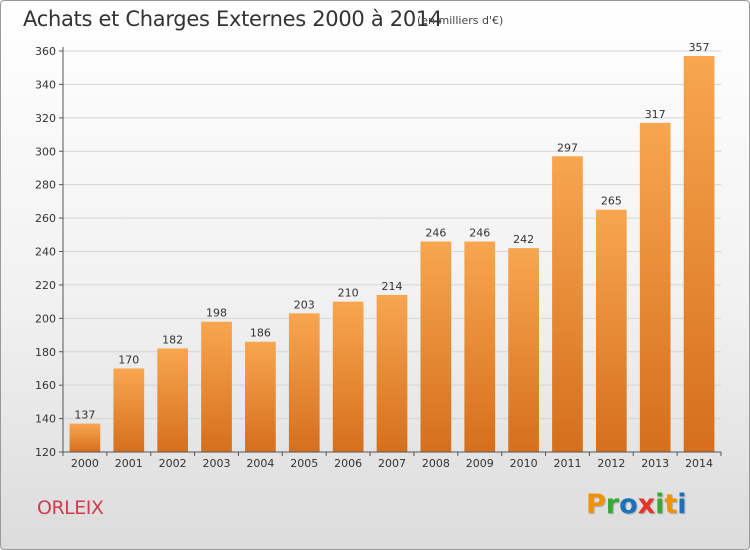  What do you see at coordinates (348, 293) in the screenshot?
I see `value-label: 210` at bounding box center [348, 293].